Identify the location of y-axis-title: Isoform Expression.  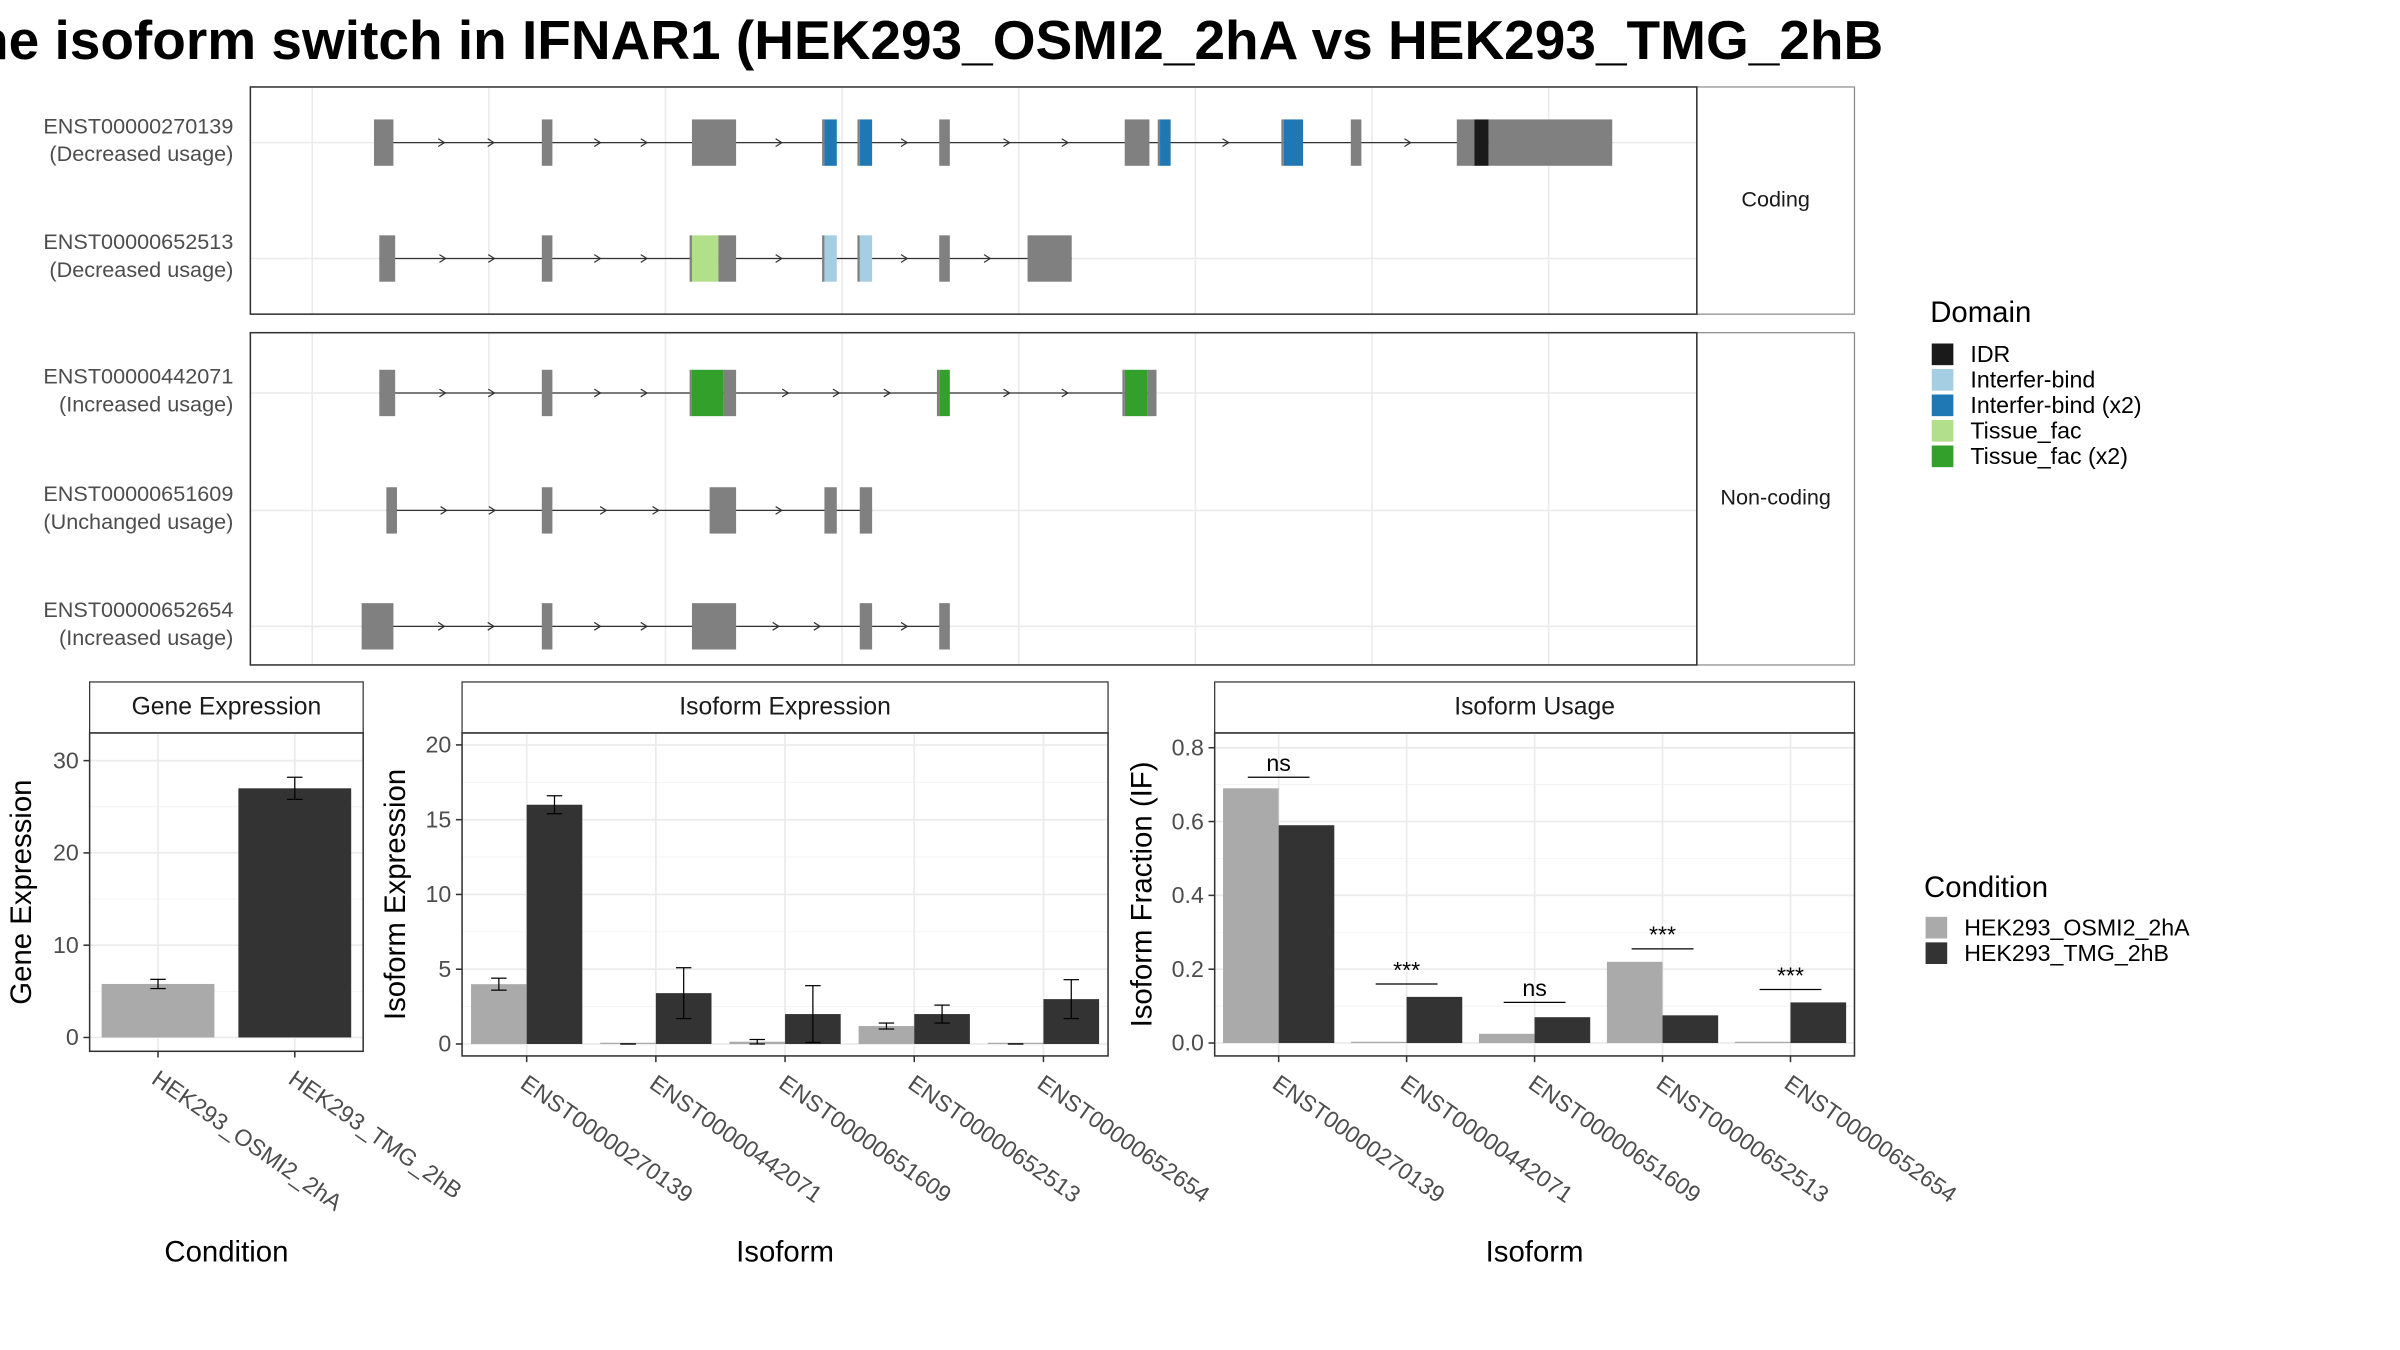
(395, 894).